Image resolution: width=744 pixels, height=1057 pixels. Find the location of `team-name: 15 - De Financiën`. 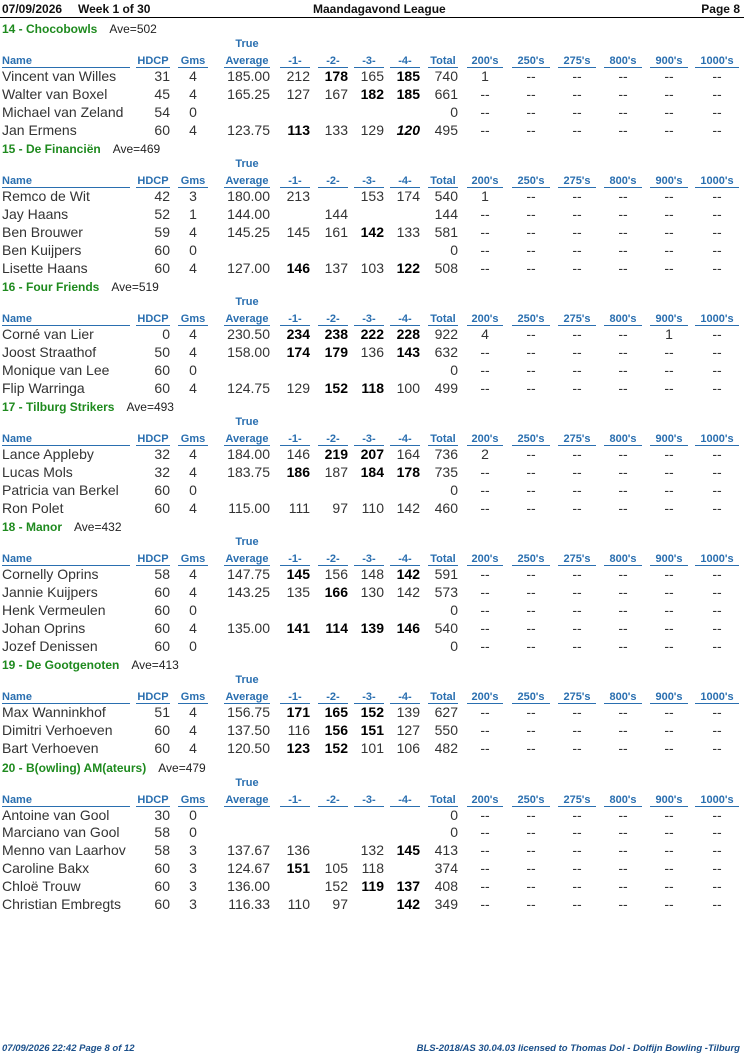

team-name: 15 - De Financiën is located at coordinates (51, 149).